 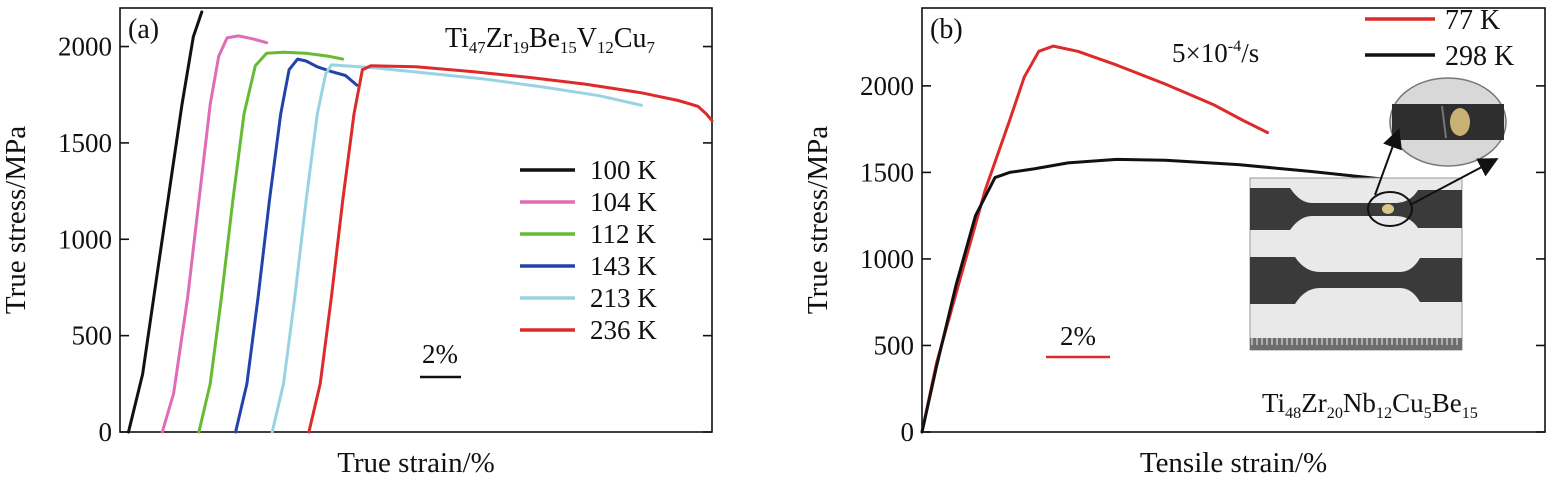 I want to click on strain-rate-label-part: -4, so click(x=1234, y=46).